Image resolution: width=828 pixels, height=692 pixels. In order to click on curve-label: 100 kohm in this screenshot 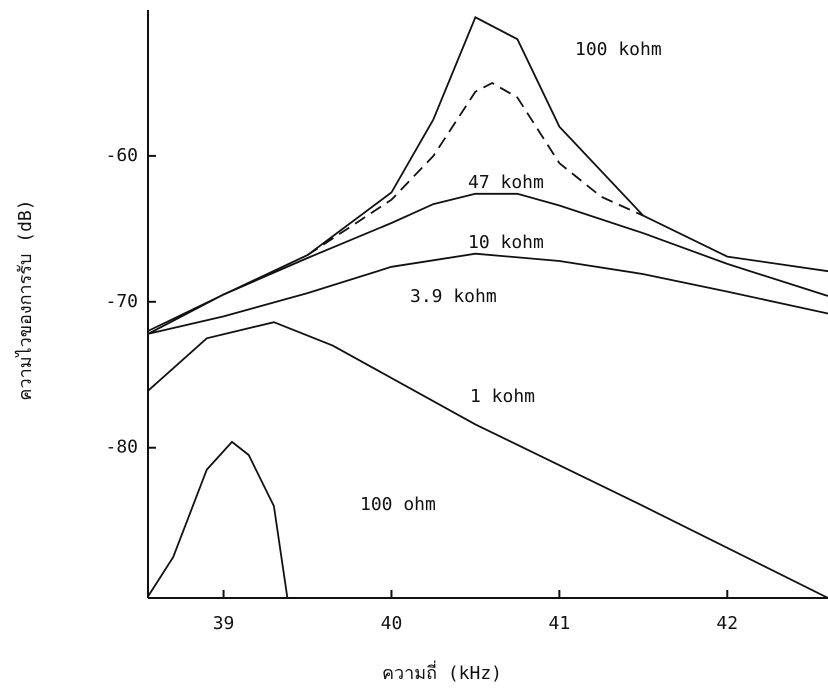, I will do `click(618, 49)`.